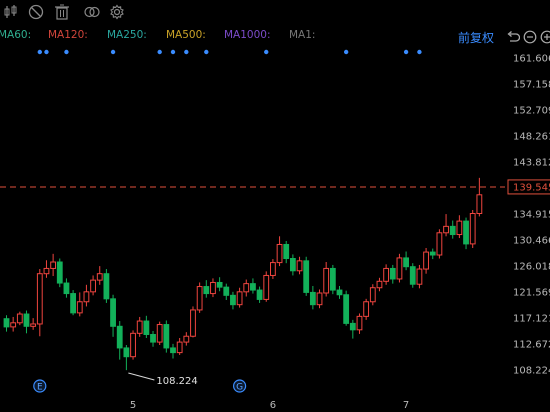  Describe the element at coordinates (127, 35) in the screenshot. I see `ma250-label: MA250:` at that location.